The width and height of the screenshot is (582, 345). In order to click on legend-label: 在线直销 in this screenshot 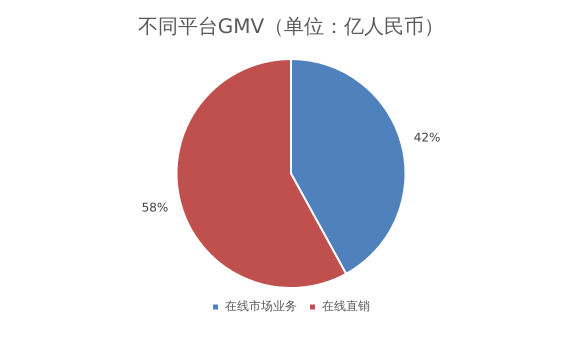, I will do `click(346, 306)`.